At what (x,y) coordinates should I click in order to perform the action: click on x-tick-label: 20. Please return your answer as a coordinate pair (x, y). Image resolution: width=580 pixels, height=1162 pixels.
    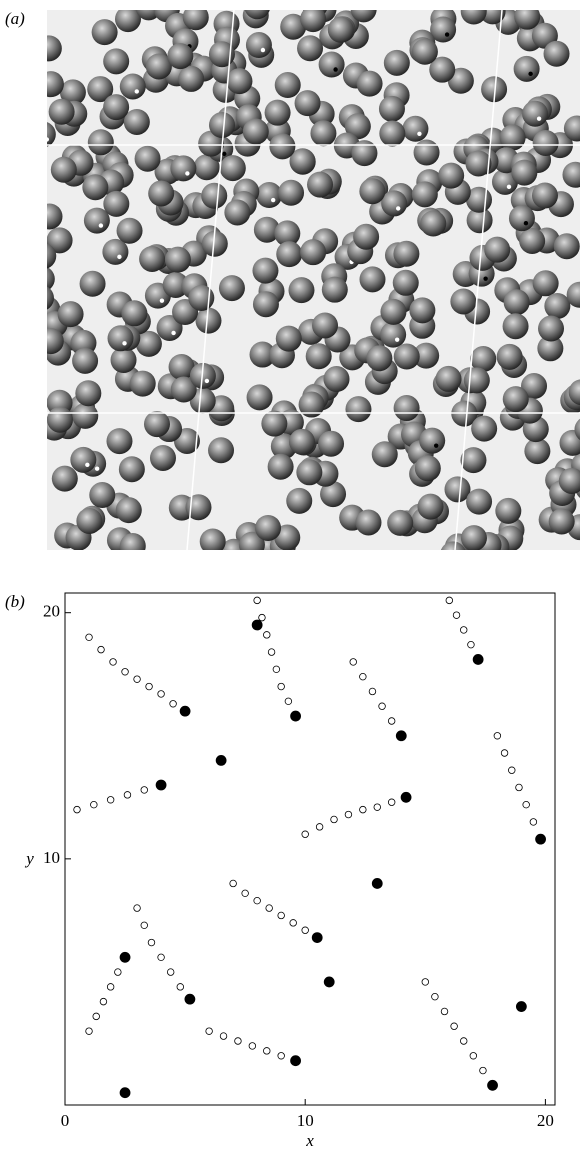
    Looking at the image, I should click on (545, 1120).